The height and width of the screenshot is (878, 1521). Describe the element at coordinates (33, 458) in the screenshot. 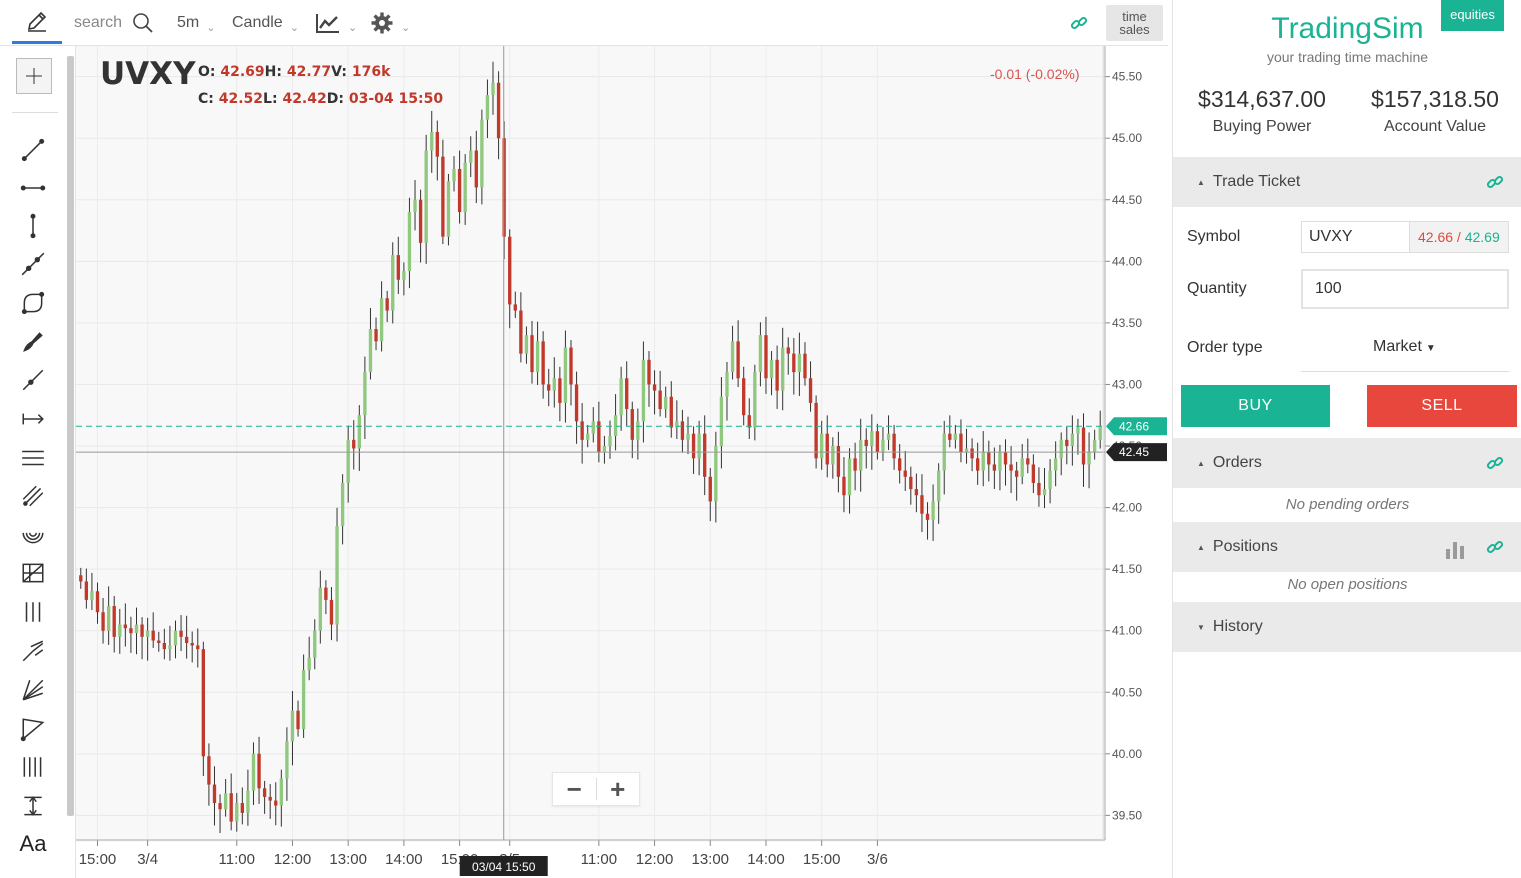

I see `parallel-lines-tool` at that location.